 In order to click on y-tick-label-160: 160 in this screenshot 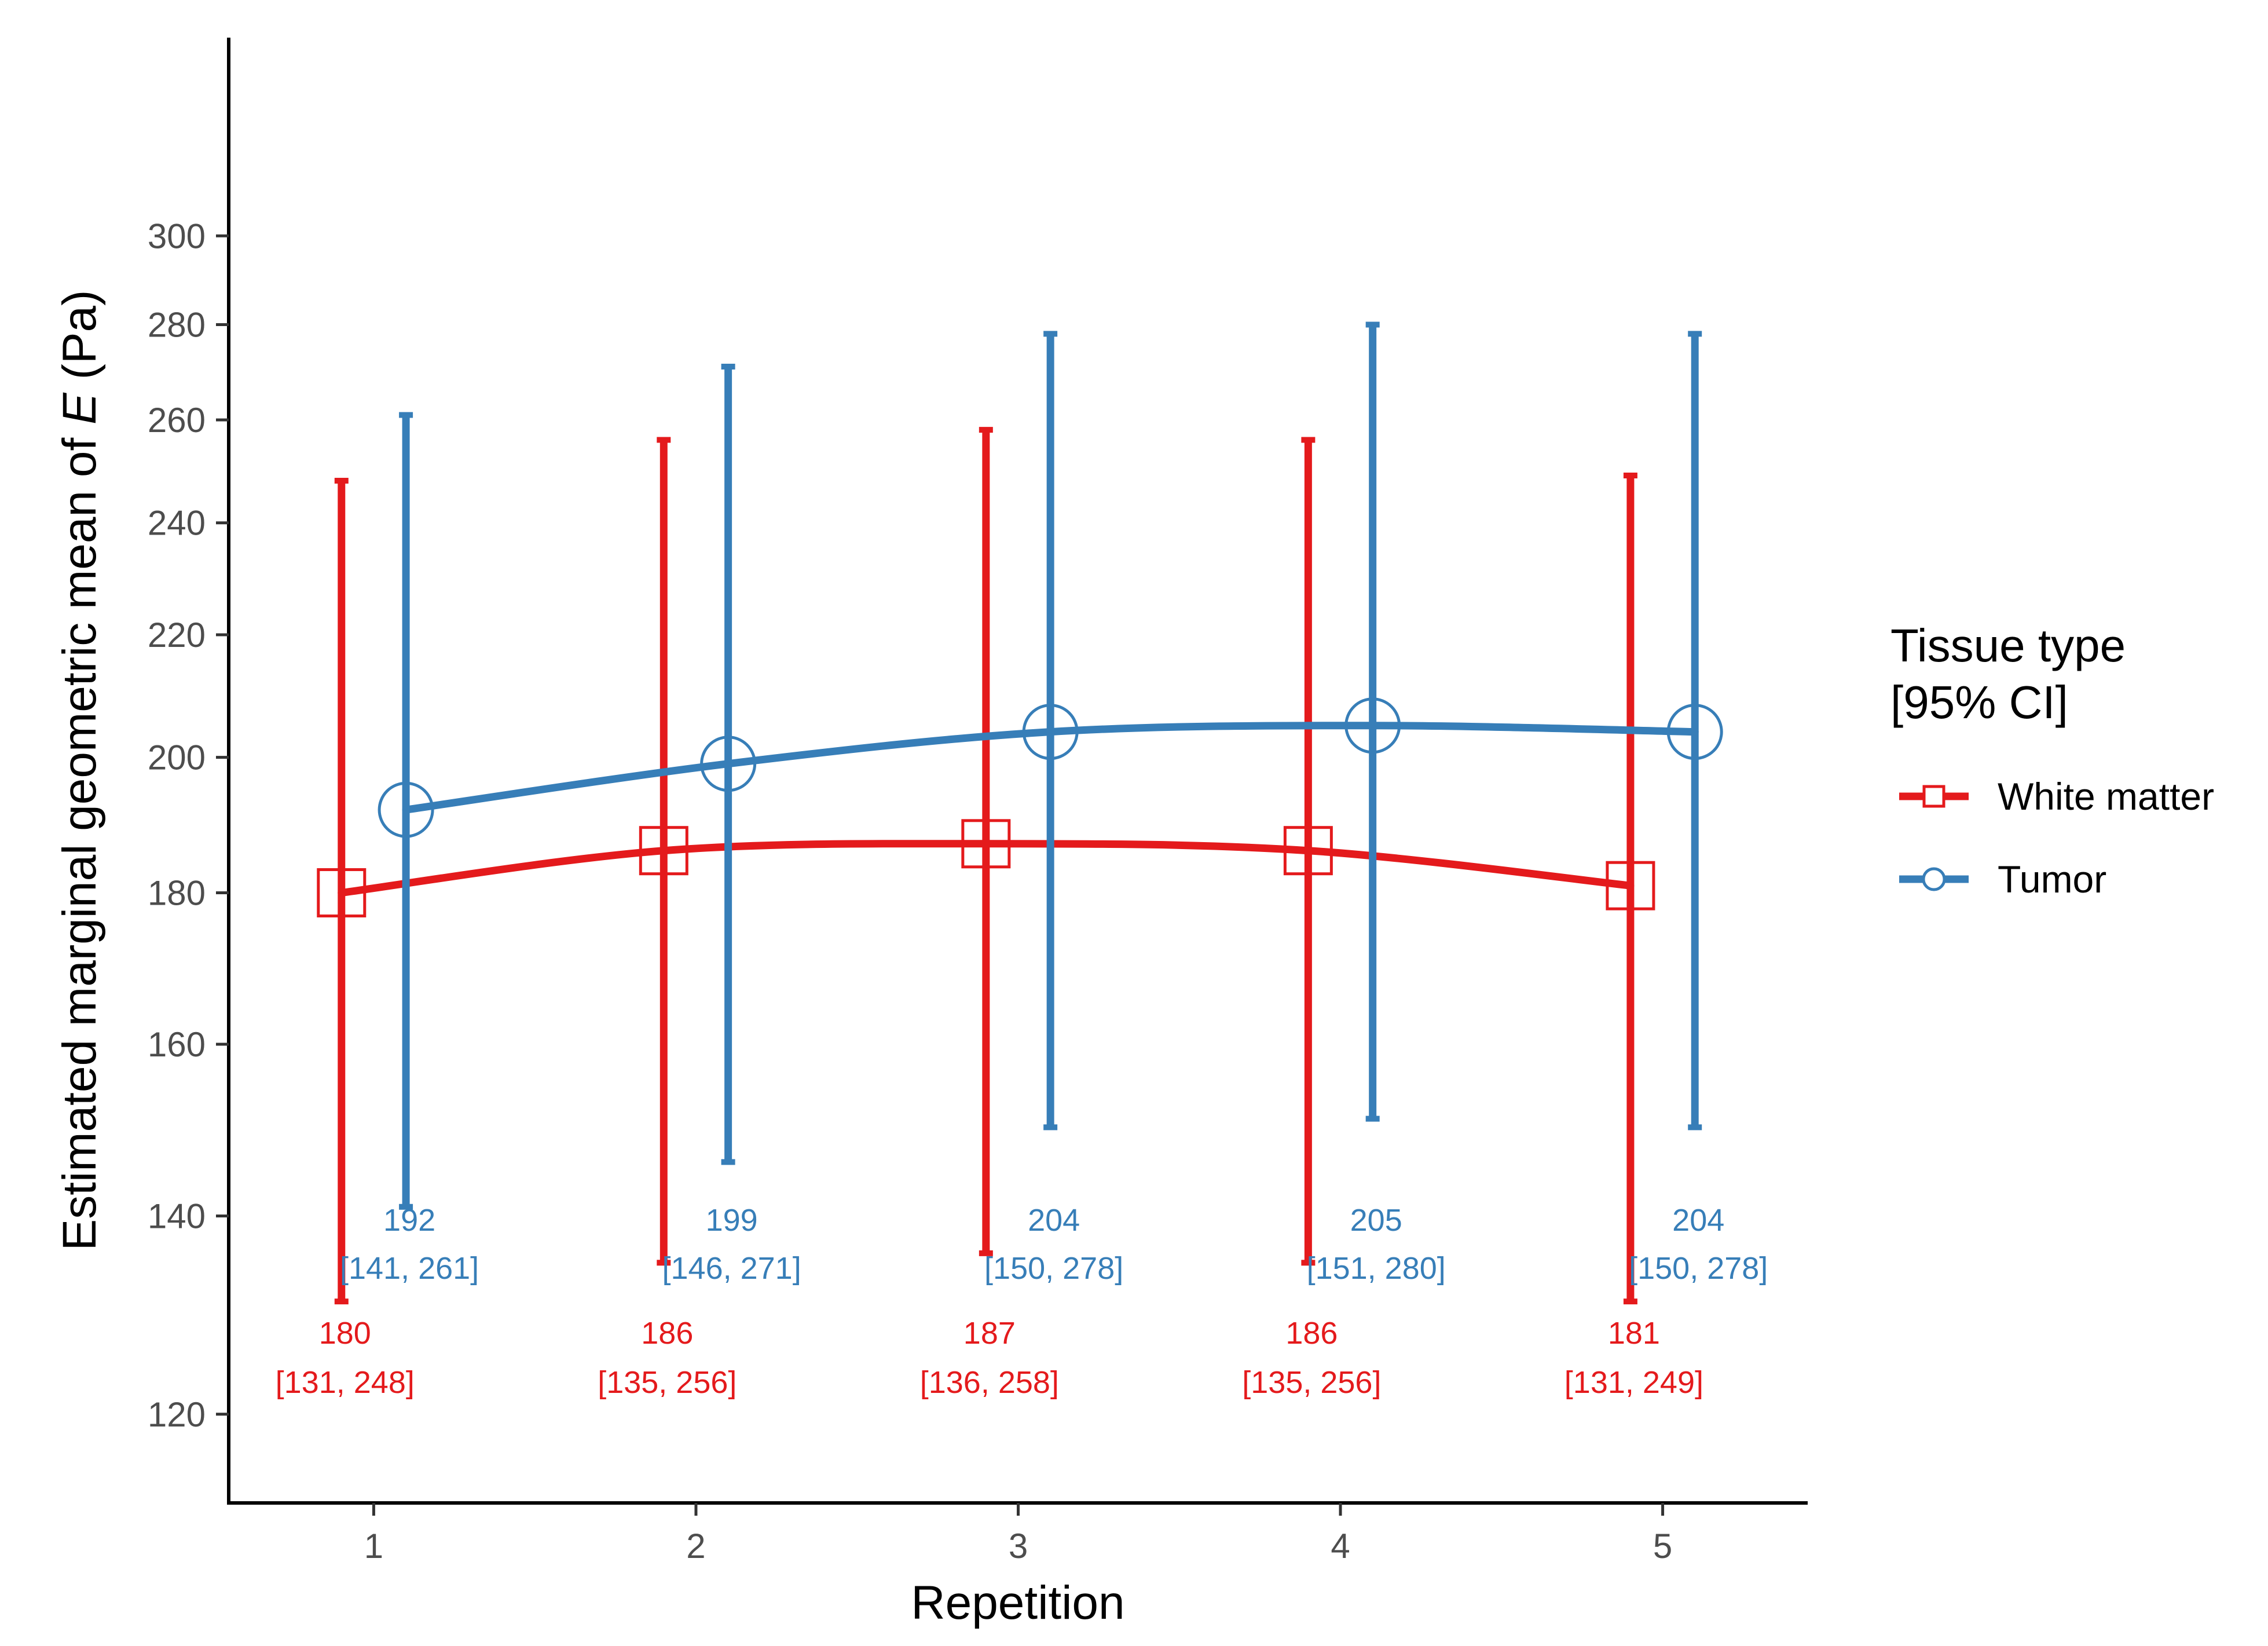, I will do `click(177, 1044)`.